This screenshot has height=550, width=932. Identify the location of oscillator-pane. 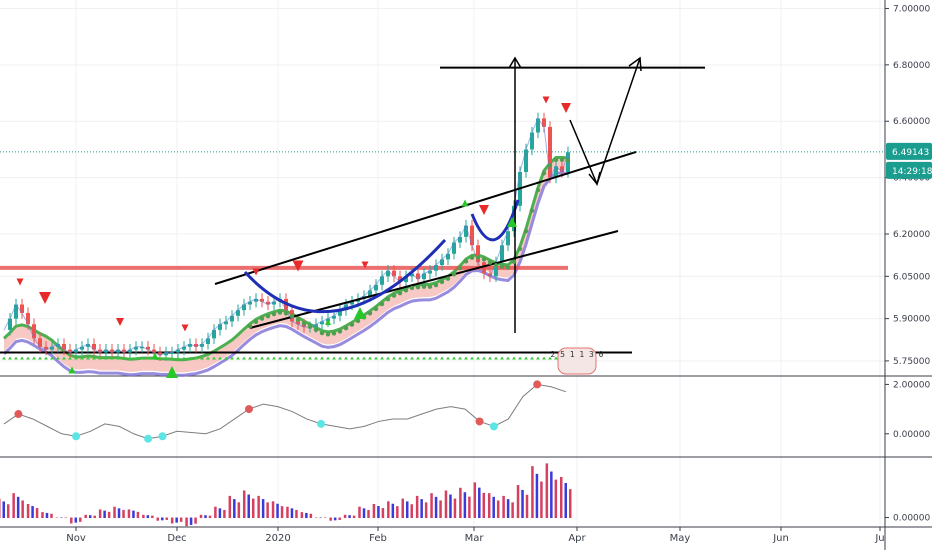
(285, 411).